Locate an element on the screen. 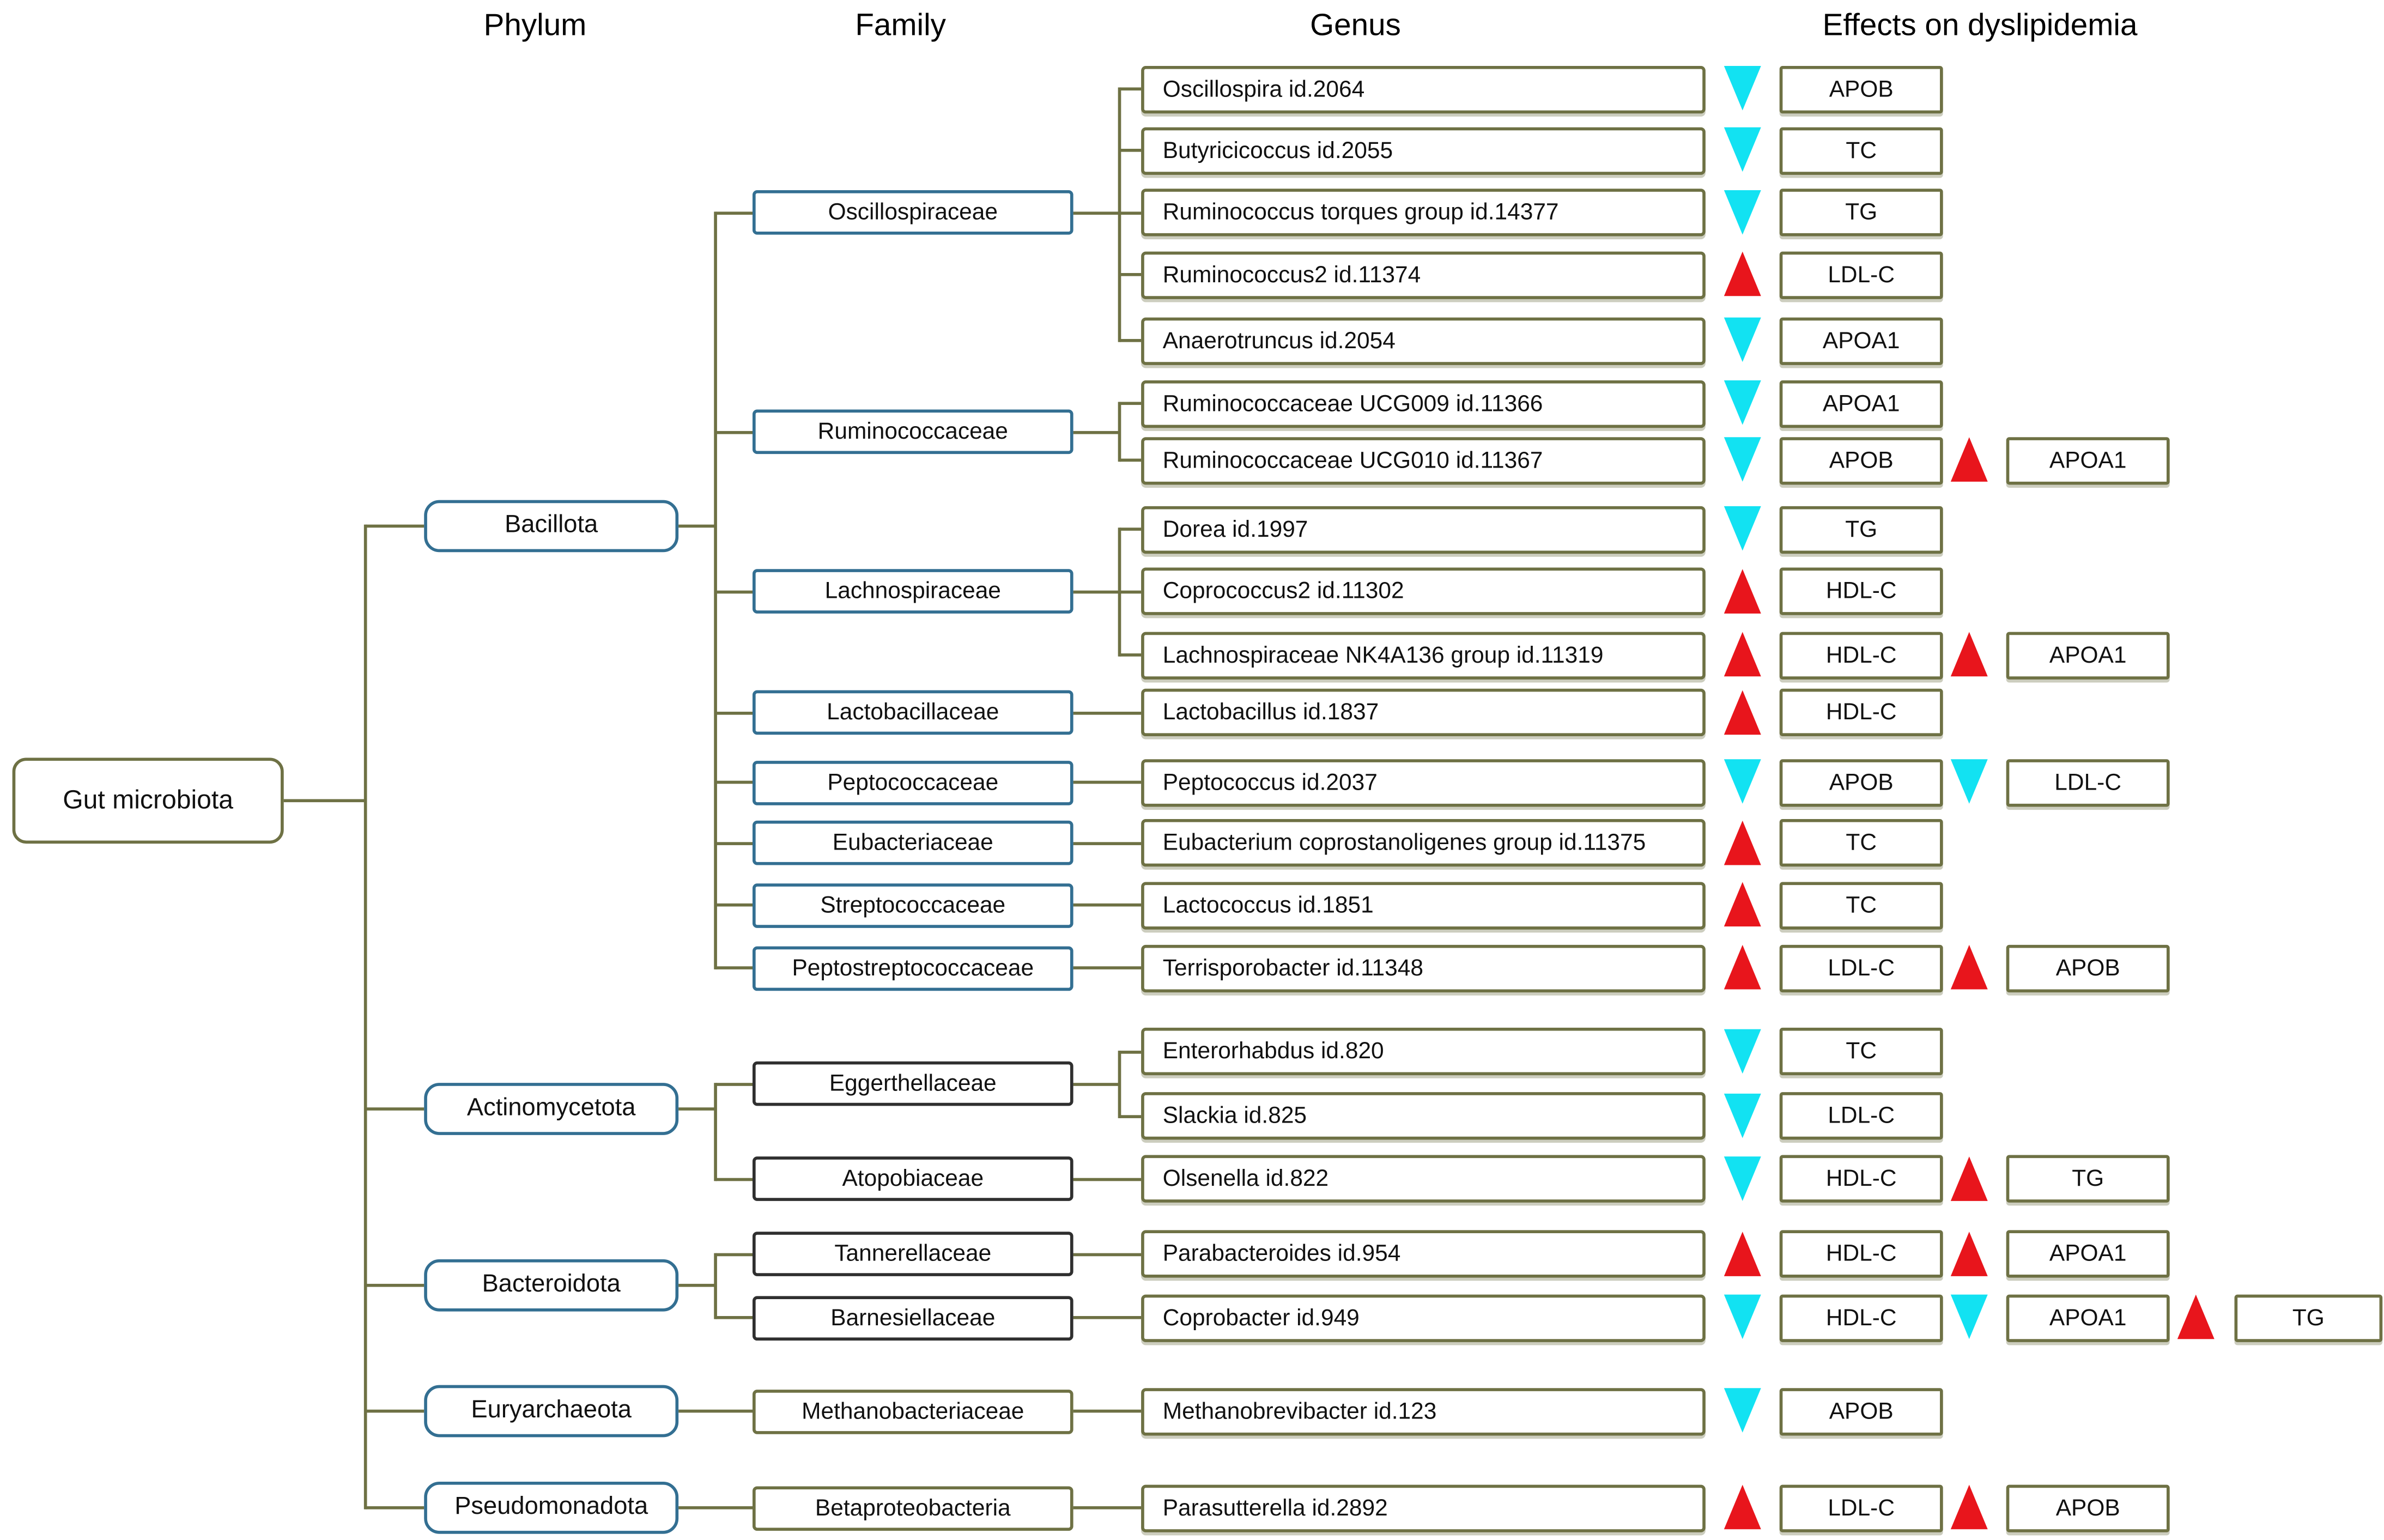 This screenshot has width=2384, height=1540. genus-box-lactococcus-id-1851: Lactococcus id.1851 is located at coordinates (1423, 905).